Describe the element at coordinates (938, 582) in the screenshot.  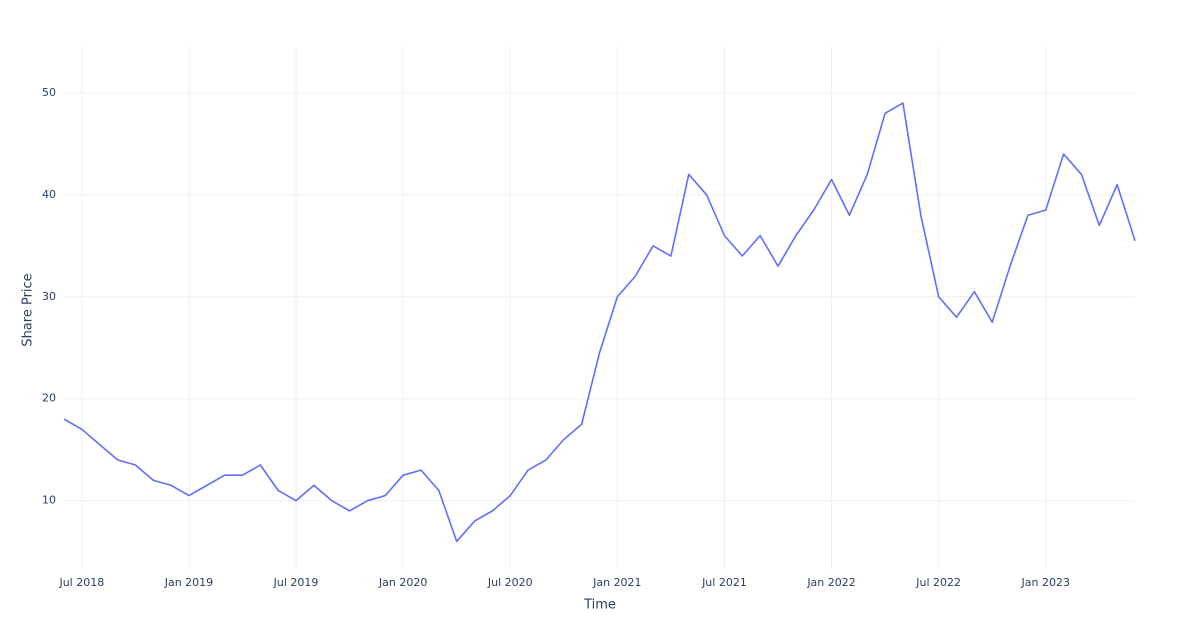
I see `x-tick-label: Jul 2022` at that location.